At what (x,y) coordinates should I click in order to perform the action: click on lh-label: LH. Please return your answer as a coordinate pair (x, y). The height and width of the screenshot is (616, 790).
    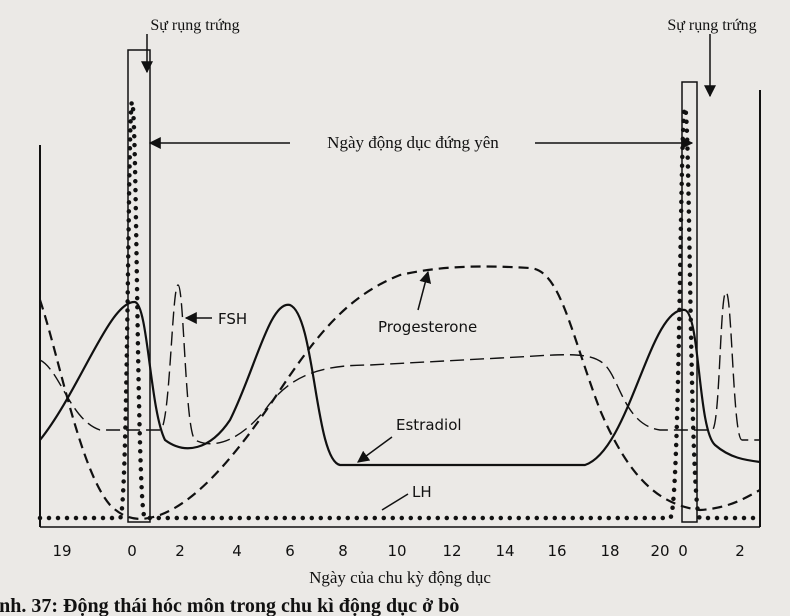
    Looking at the image, I should click on (422, 492).